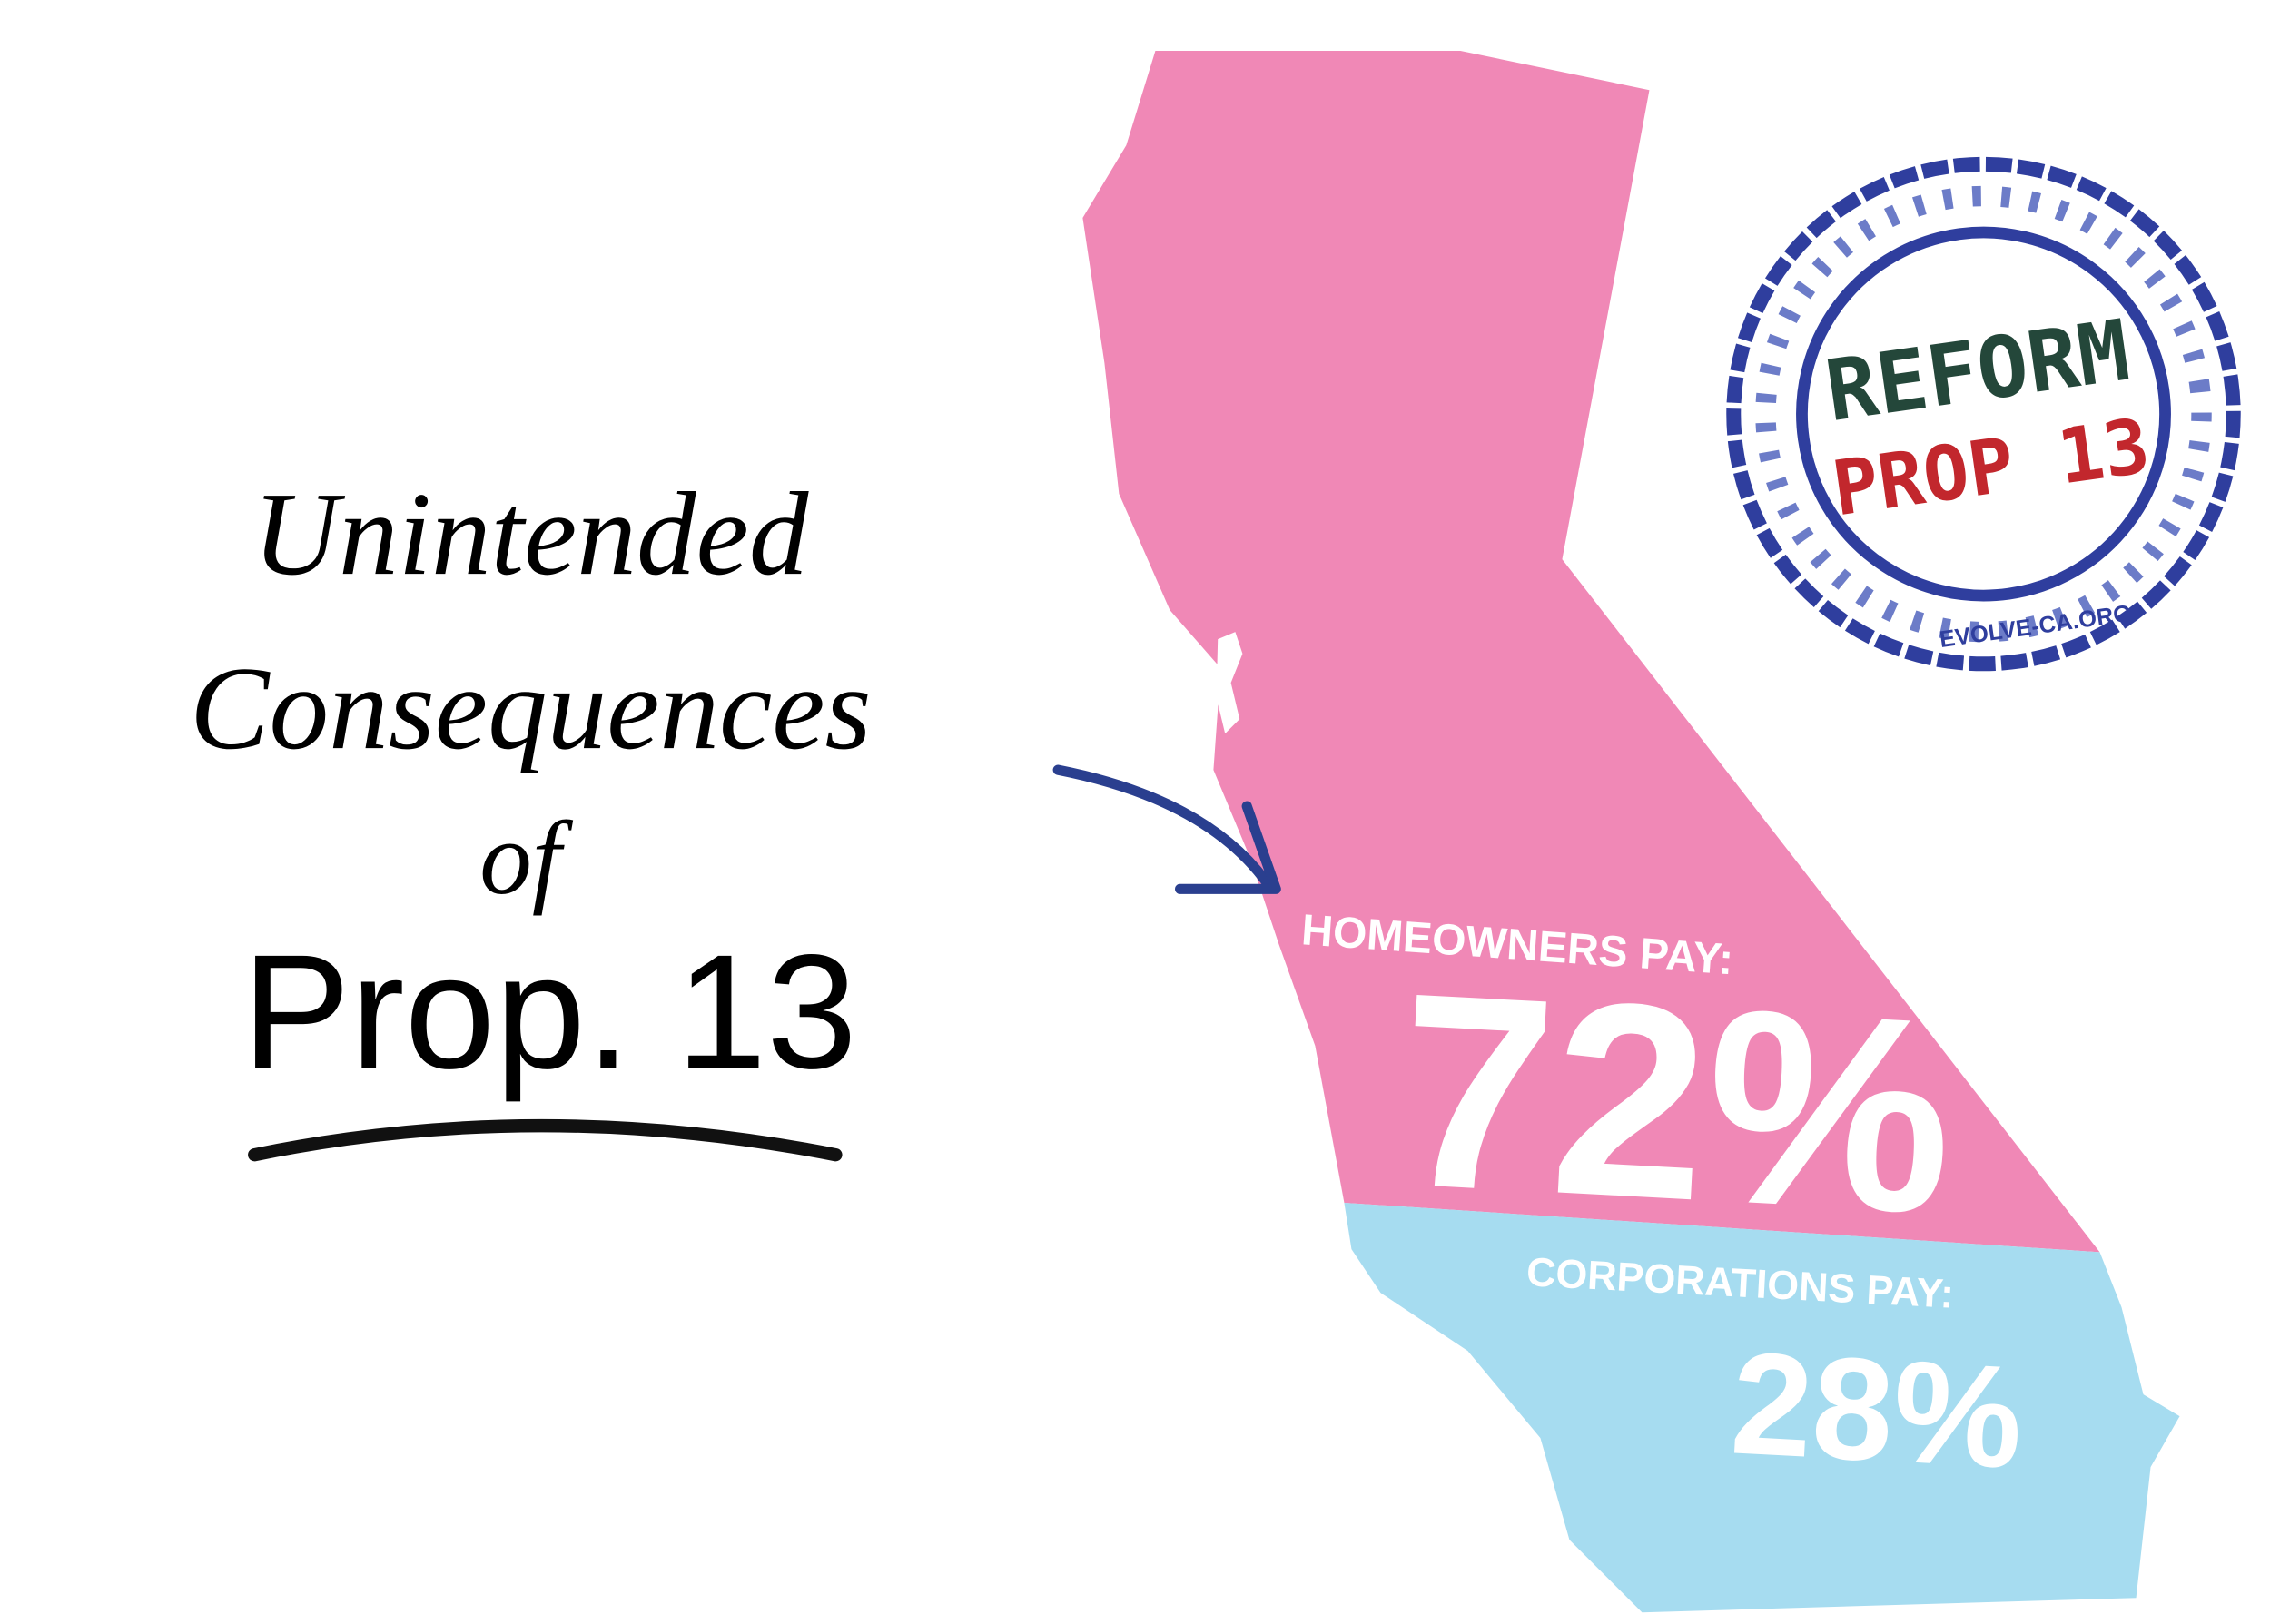 The image size is (2270, 1624). What do you see at coordinates (1983, 414) in the screenshot?
I see `stamp: REFORM PROP 13 EVOLVE-CA.ORG` at bounding box center [1983, 414].